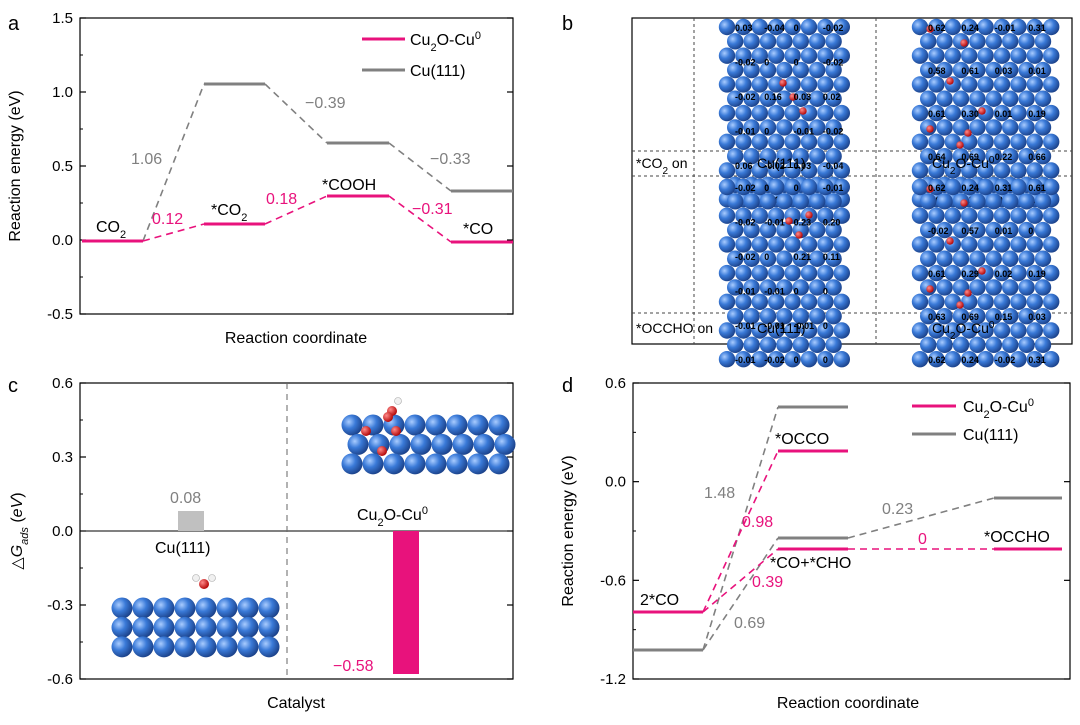 This screenshot has width=1080, height=725. I want to click on ytick-label-c-4: 0.6, so click(62, 383).